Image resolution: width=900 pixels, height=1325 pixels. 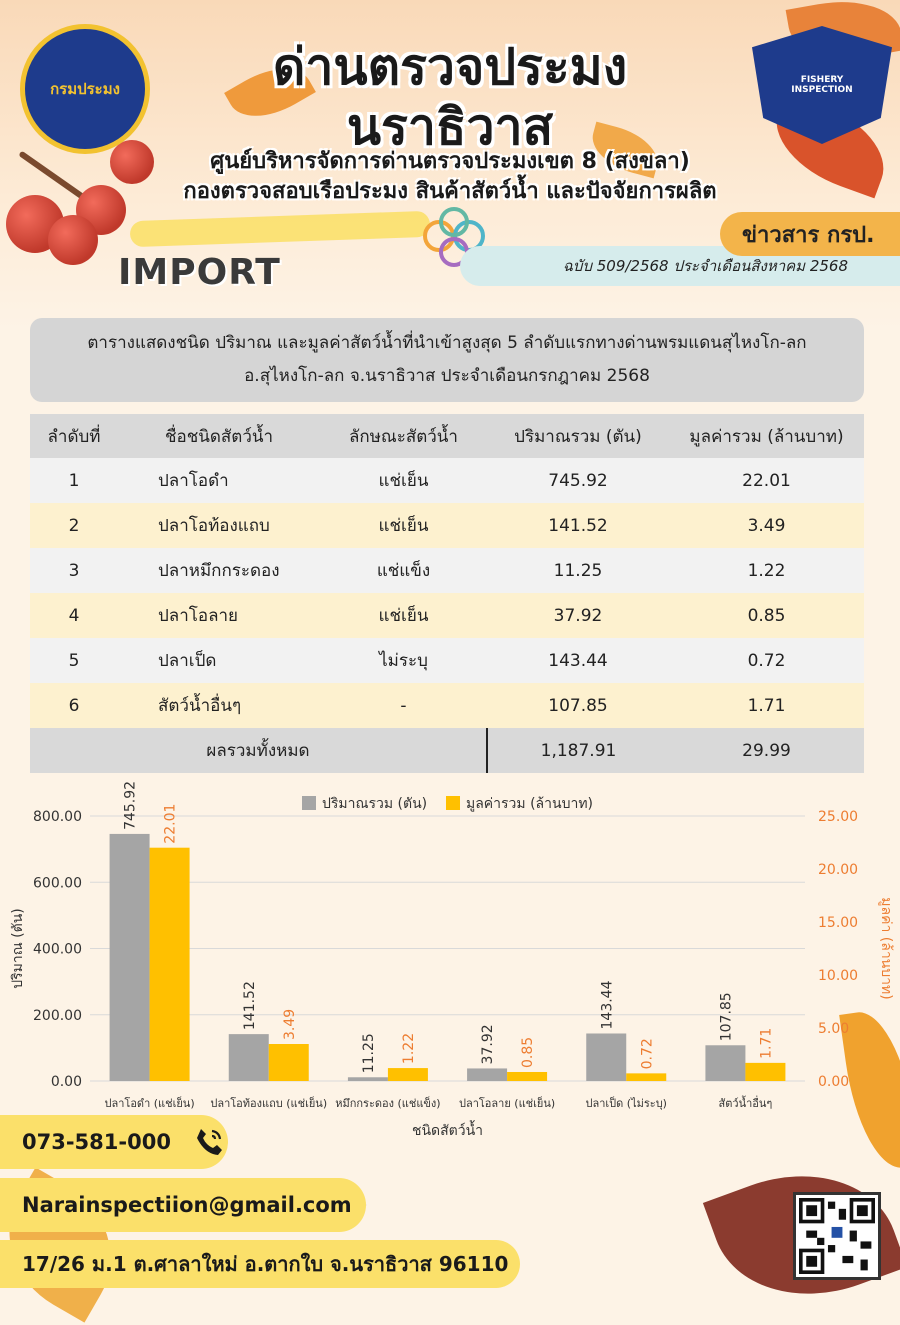 I want to click on value-cell: 1.71, so click(x=766, y=705).